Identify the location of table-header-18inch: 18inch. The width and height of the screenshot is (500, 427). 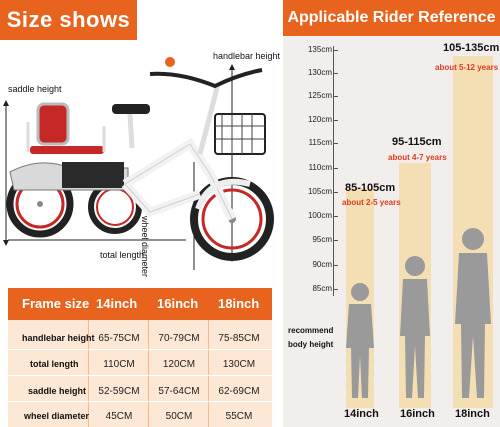
(239, 303).